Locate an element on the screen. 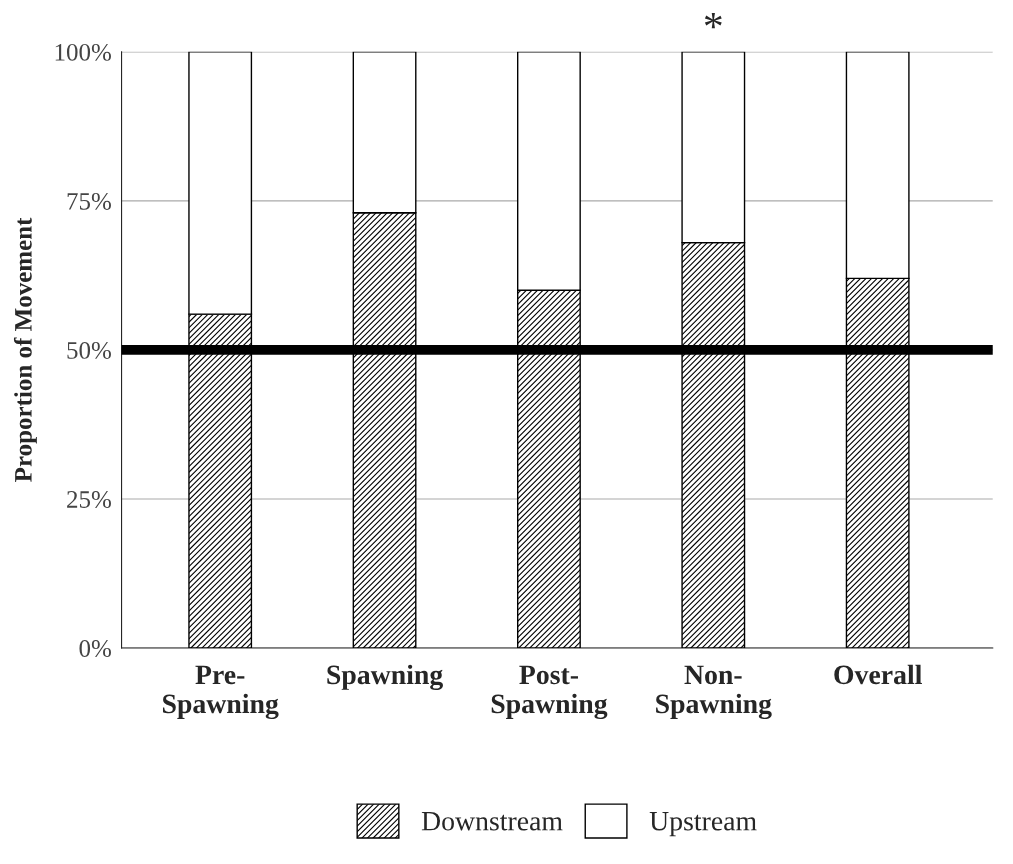  x-tick-label: Post- Spawning is located at coordinates (549, 692).